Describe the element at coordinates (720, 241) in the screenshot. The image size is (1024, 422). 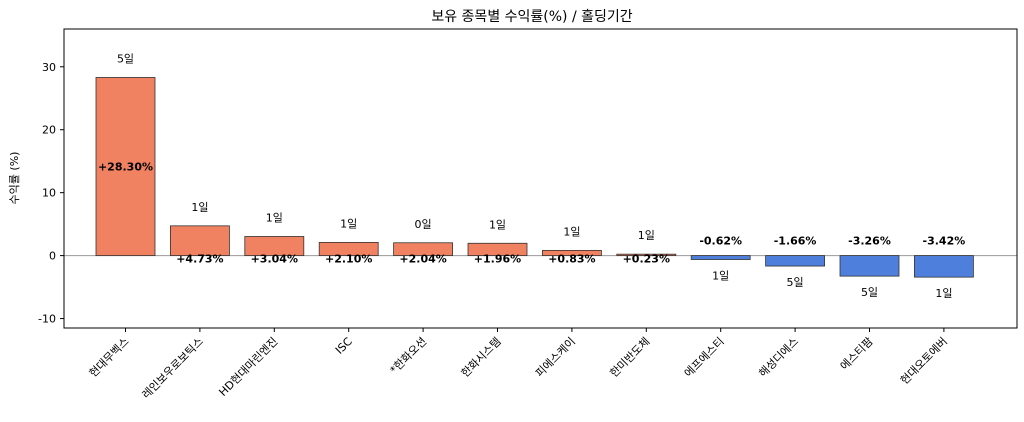
I see `data-label: -0.62%` at that location.